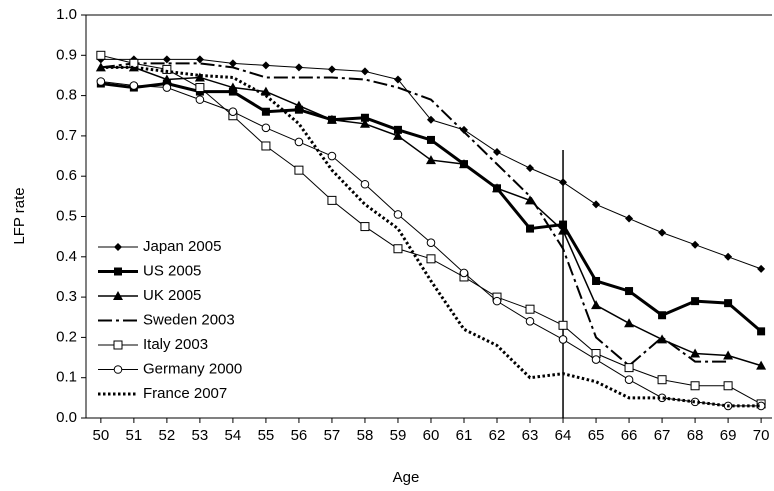  Describe the element at coordinates (167, 435) in the screenshot. I see `x-tick-label: 52` at that location.